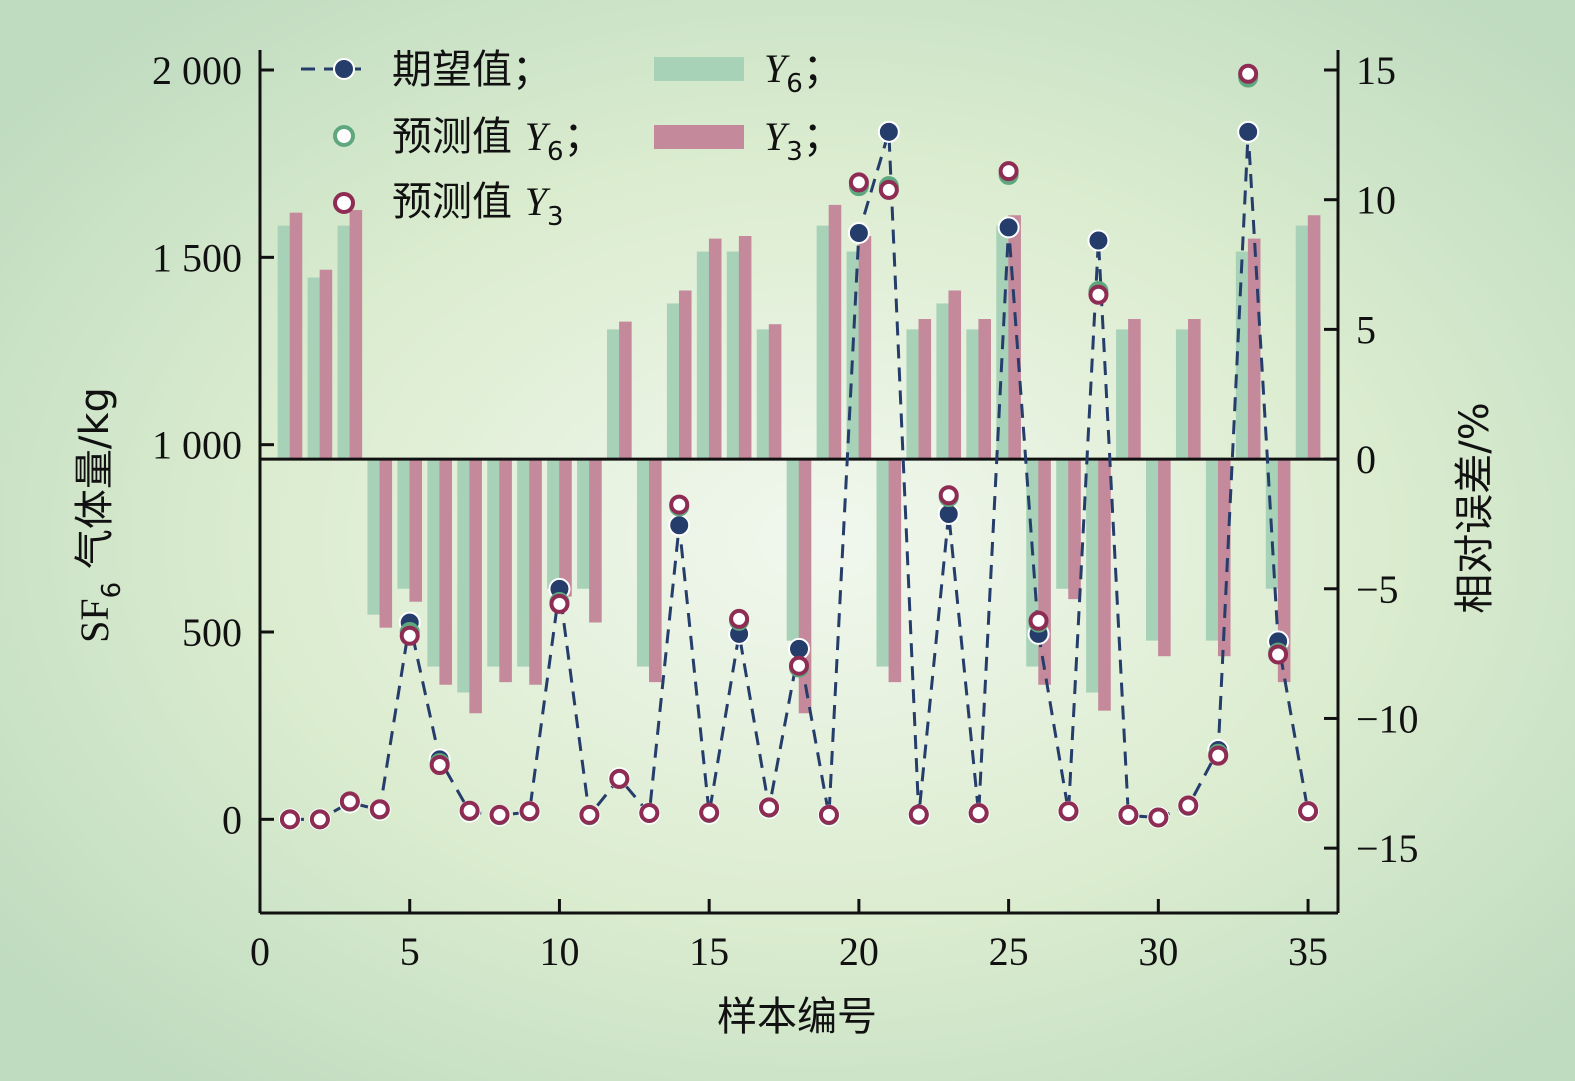  Describe the element at coordinates (1387, 718) in the screenshot. I see `y-right-tick-label--10: −10` at that location.